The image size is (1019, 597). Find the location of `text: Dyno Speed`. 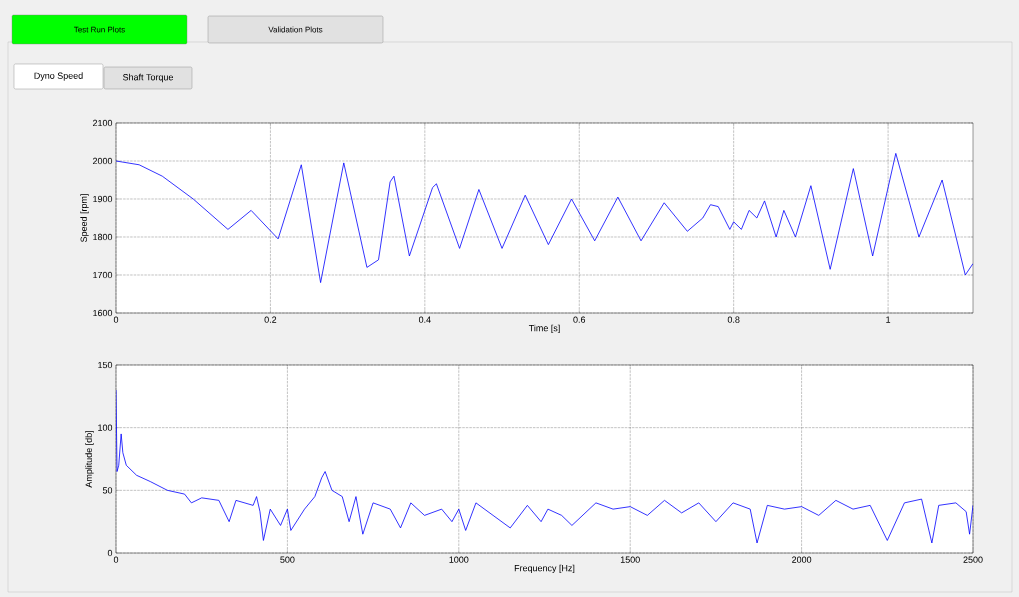

text: Dyno Speed is located at coordinates (58, 76).